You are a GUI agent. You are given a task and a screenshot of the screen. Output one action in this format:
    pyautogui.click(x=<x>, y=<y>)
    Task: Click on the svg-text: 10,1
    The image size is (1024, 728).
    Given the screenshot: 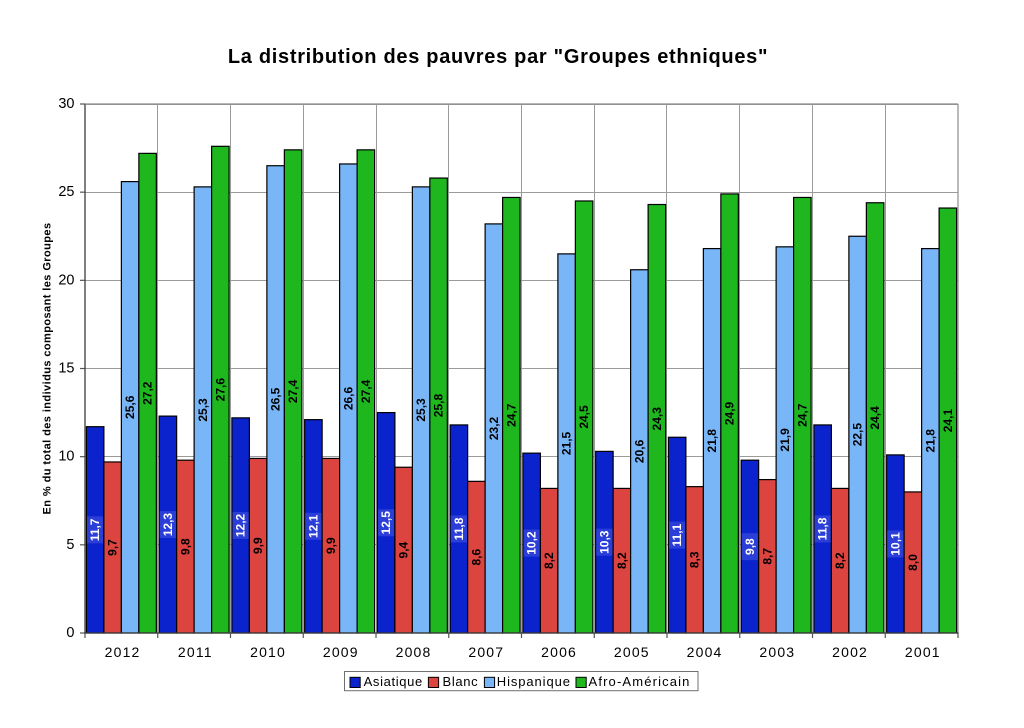 What is the action you would take?
    pyautogui.click(x=895, y=544)
    